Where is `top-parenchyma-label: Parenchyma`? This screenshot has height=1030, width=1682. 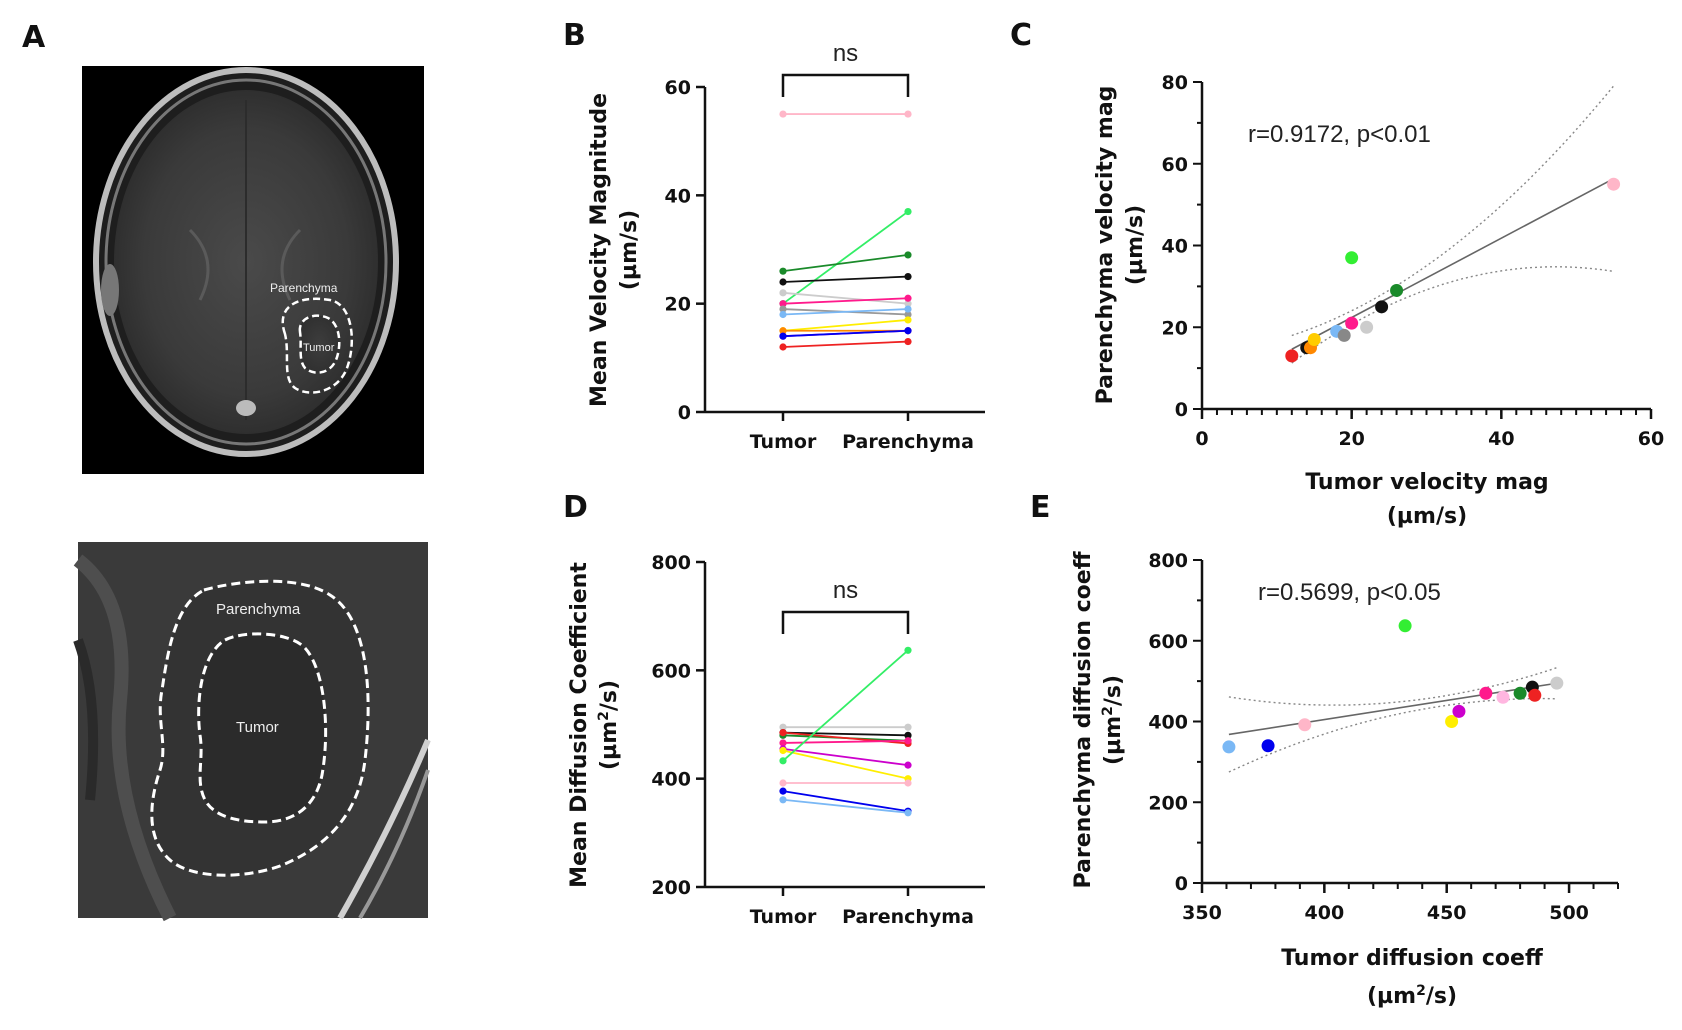 top-parenchyma-label: Parenchyma is located at coordinates (304, 288).